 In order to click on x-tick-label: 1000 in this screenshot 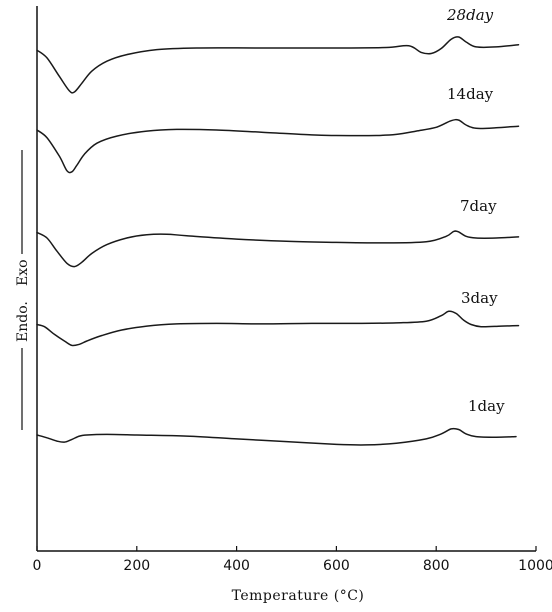, I will do `click(535, 566)`.